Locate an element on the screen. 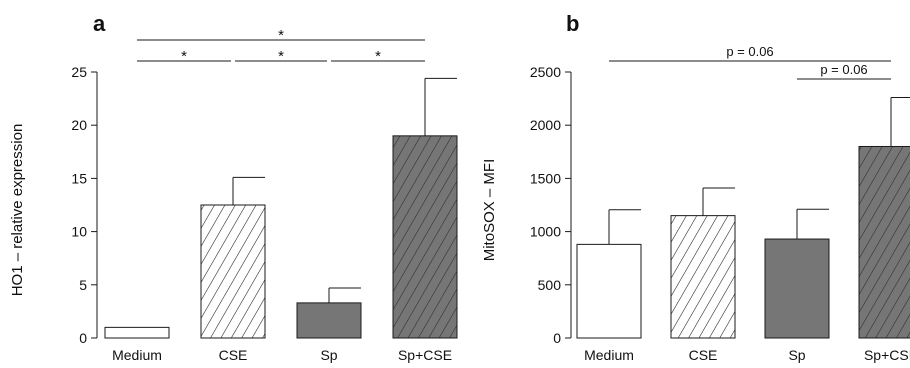  y-tick-label: 15 is located at coordinates (79, 178).